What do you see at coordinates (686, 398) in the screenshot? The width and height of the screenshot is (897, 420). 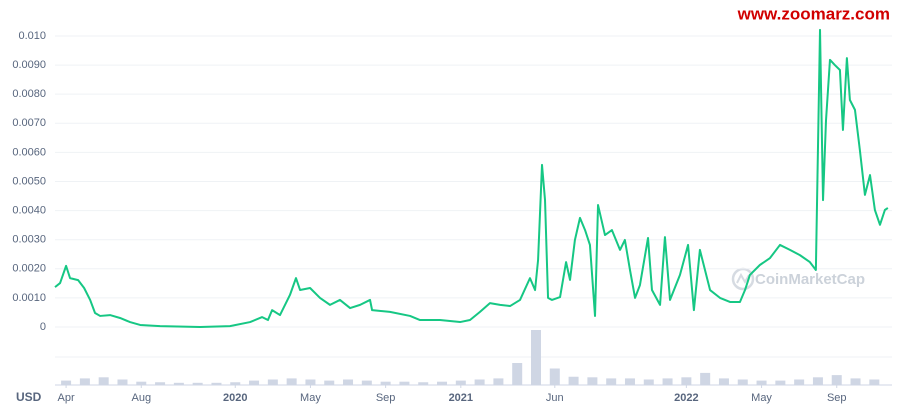 I see `x-tick-label: 2022` at bounding box center [686, 398].